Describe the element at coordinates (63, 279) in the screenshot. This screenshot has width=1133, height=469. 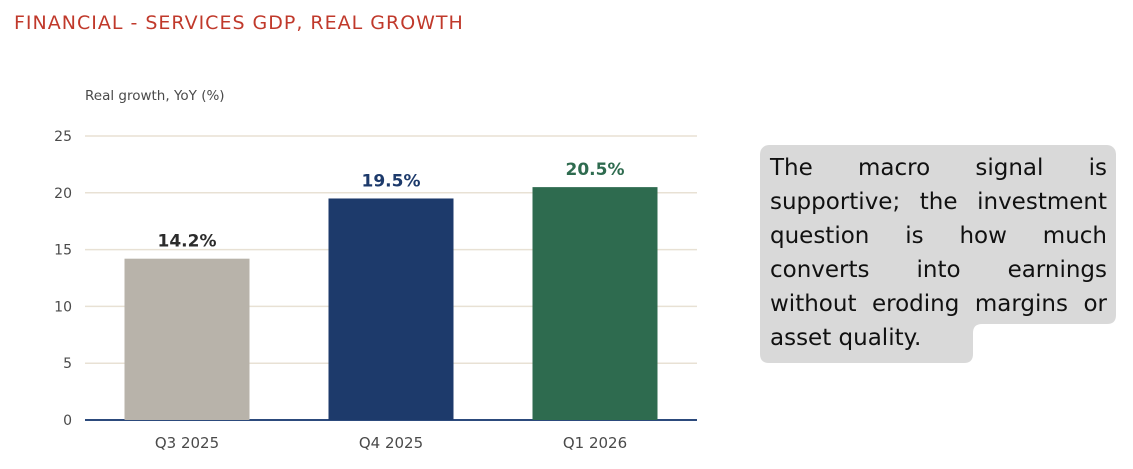
I see `y-tick-labels: 0 5 10 15 20 25` at that location.